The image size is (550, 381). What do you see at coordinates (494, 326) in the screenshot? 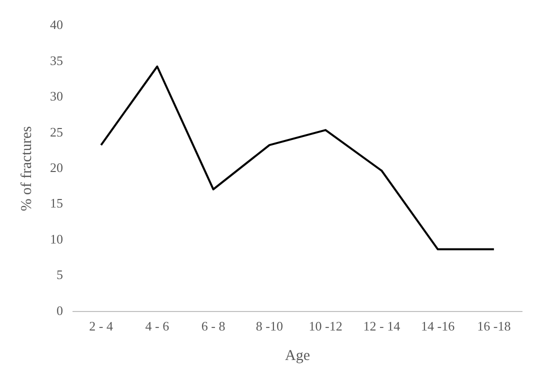
I see `x-tick-label: 16 -18` at bounding box center [494, 326].